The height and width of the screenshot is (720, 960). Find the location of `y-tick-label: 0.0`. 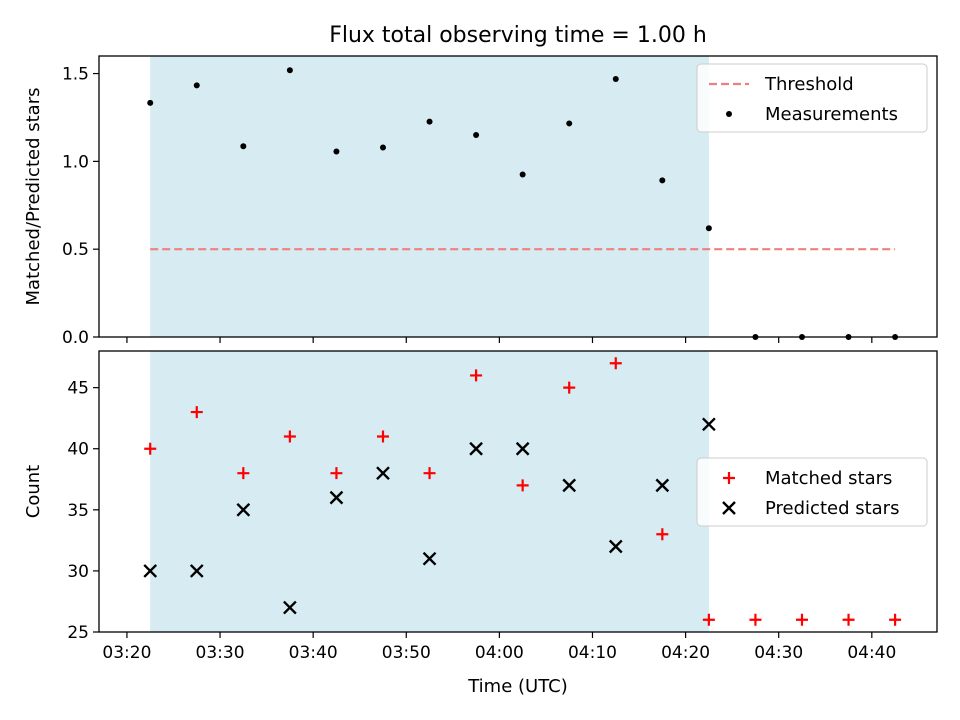

y-tick-label: 0.0 is located at coordinates (75, 338).